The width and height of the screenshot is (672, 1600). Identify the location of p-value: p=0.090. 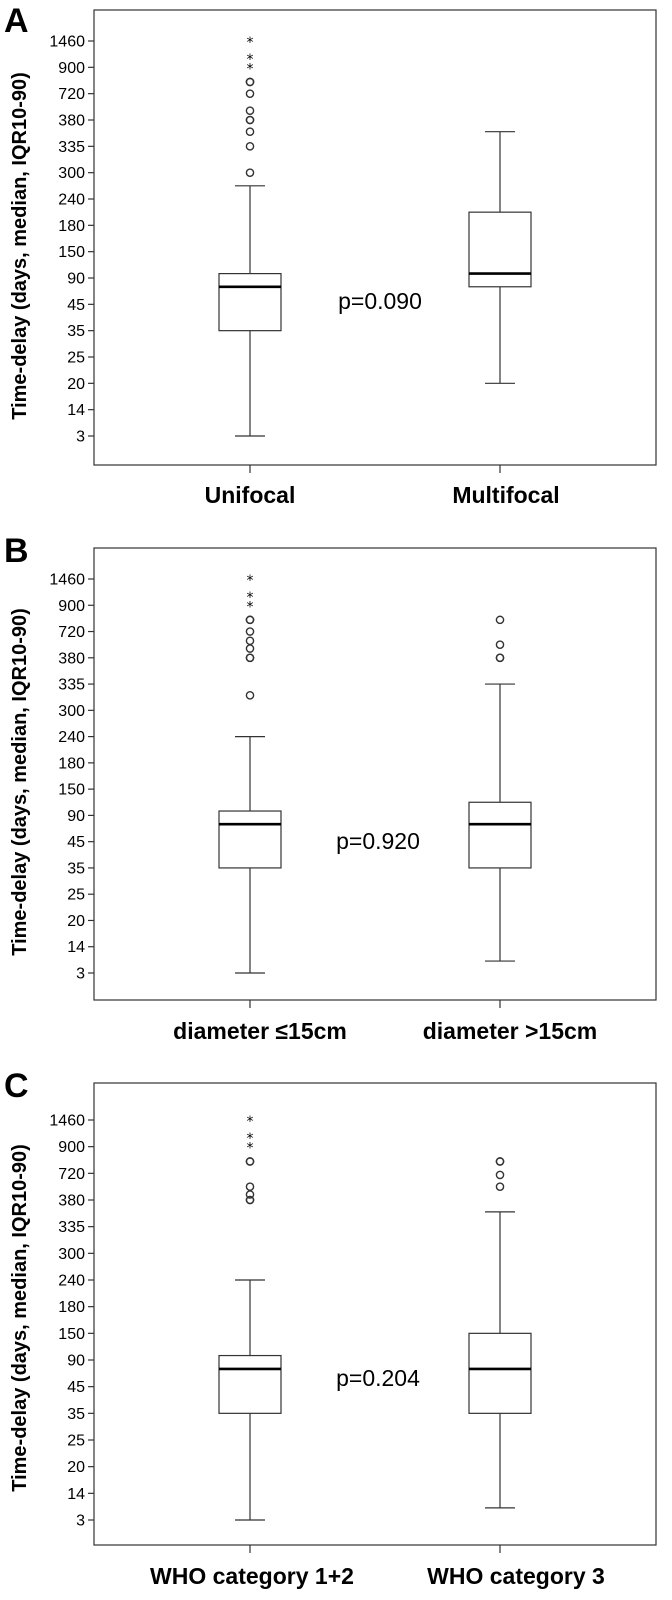
(380, 301).